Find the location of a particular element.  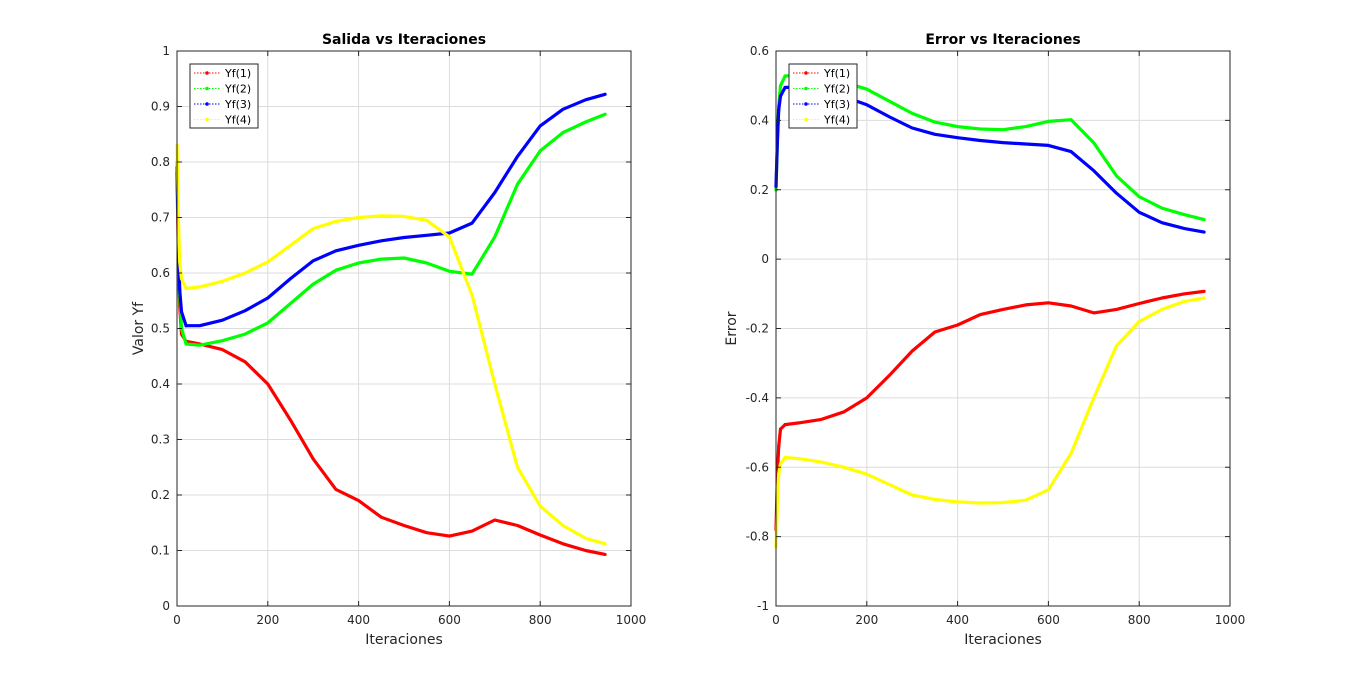

y-tick-label: 0.7 is located at coordinates (160, 218).